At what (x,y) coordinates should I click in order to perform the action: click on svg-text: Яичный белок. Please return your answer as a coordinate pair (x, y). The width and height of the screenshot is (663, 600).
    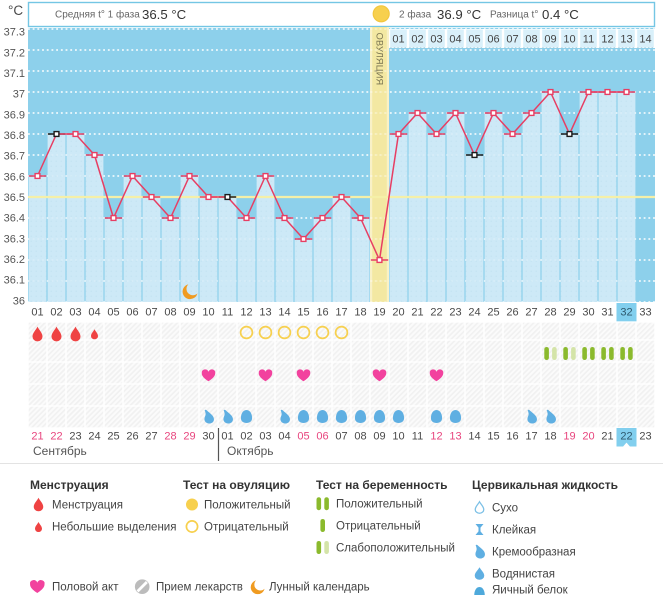
    Looking at the image, I should click on (530, 590).